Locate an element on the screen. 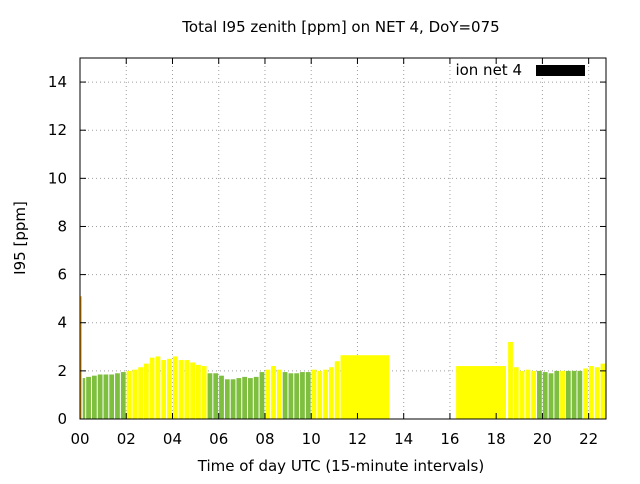  x-tick-label: 10 is located at coordinates (311, 439).